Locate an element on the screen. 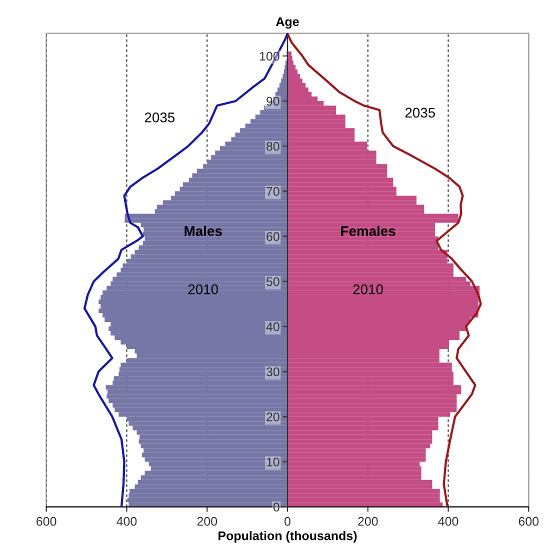  y-tick-label: 80 is located at coordinates (273, 146).